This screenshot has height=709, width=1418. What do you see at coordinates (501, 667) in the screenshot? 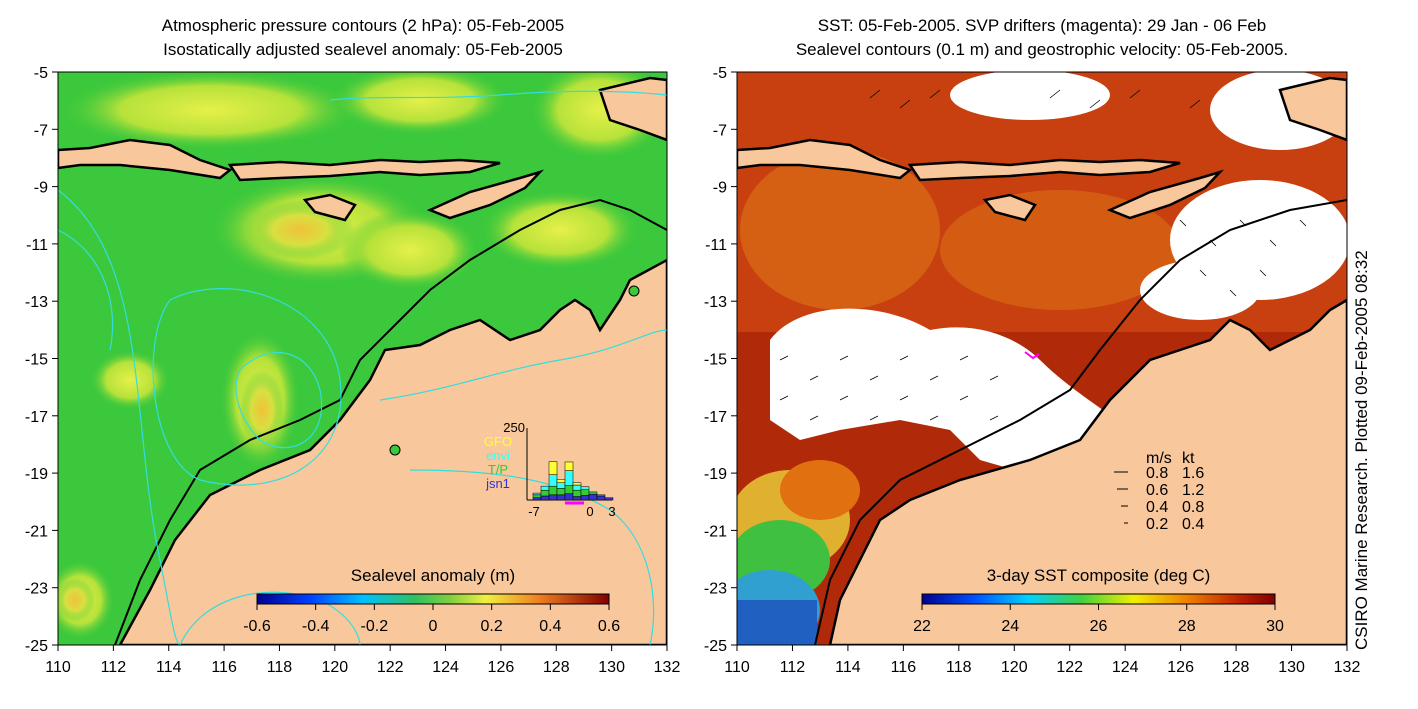
I see `left-x-tick-label: 126` at bounding box center [501, 667].